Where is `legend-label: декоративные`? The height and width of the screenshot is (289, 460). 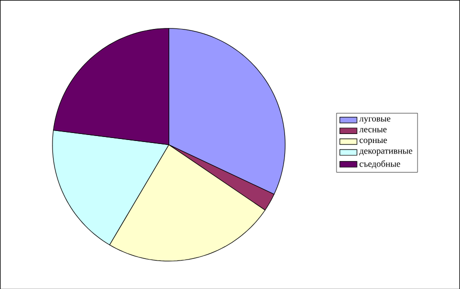
legend-label: декоративные is located at coordinates (385, 152).